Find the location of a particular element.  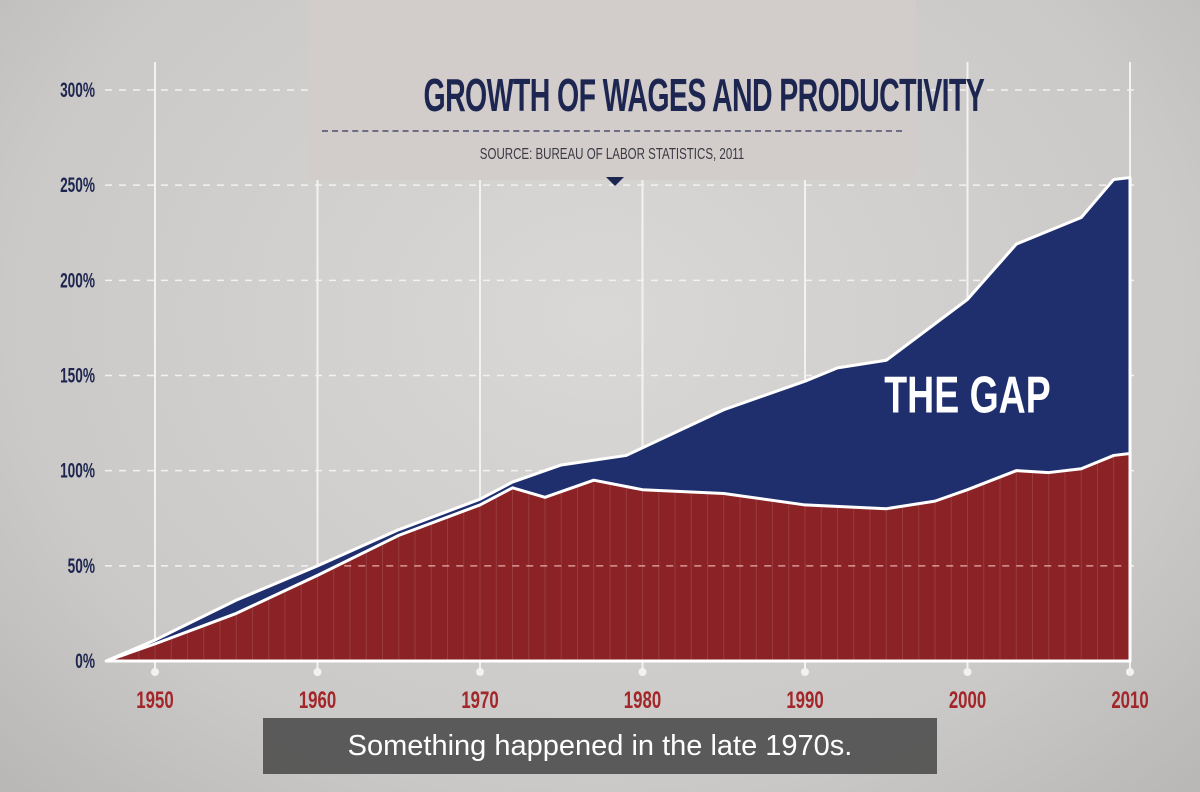

chart-source: SOURCE: BUREAU OF LABOR STATISTICS, 2011 is located at coordinates (612, 154).